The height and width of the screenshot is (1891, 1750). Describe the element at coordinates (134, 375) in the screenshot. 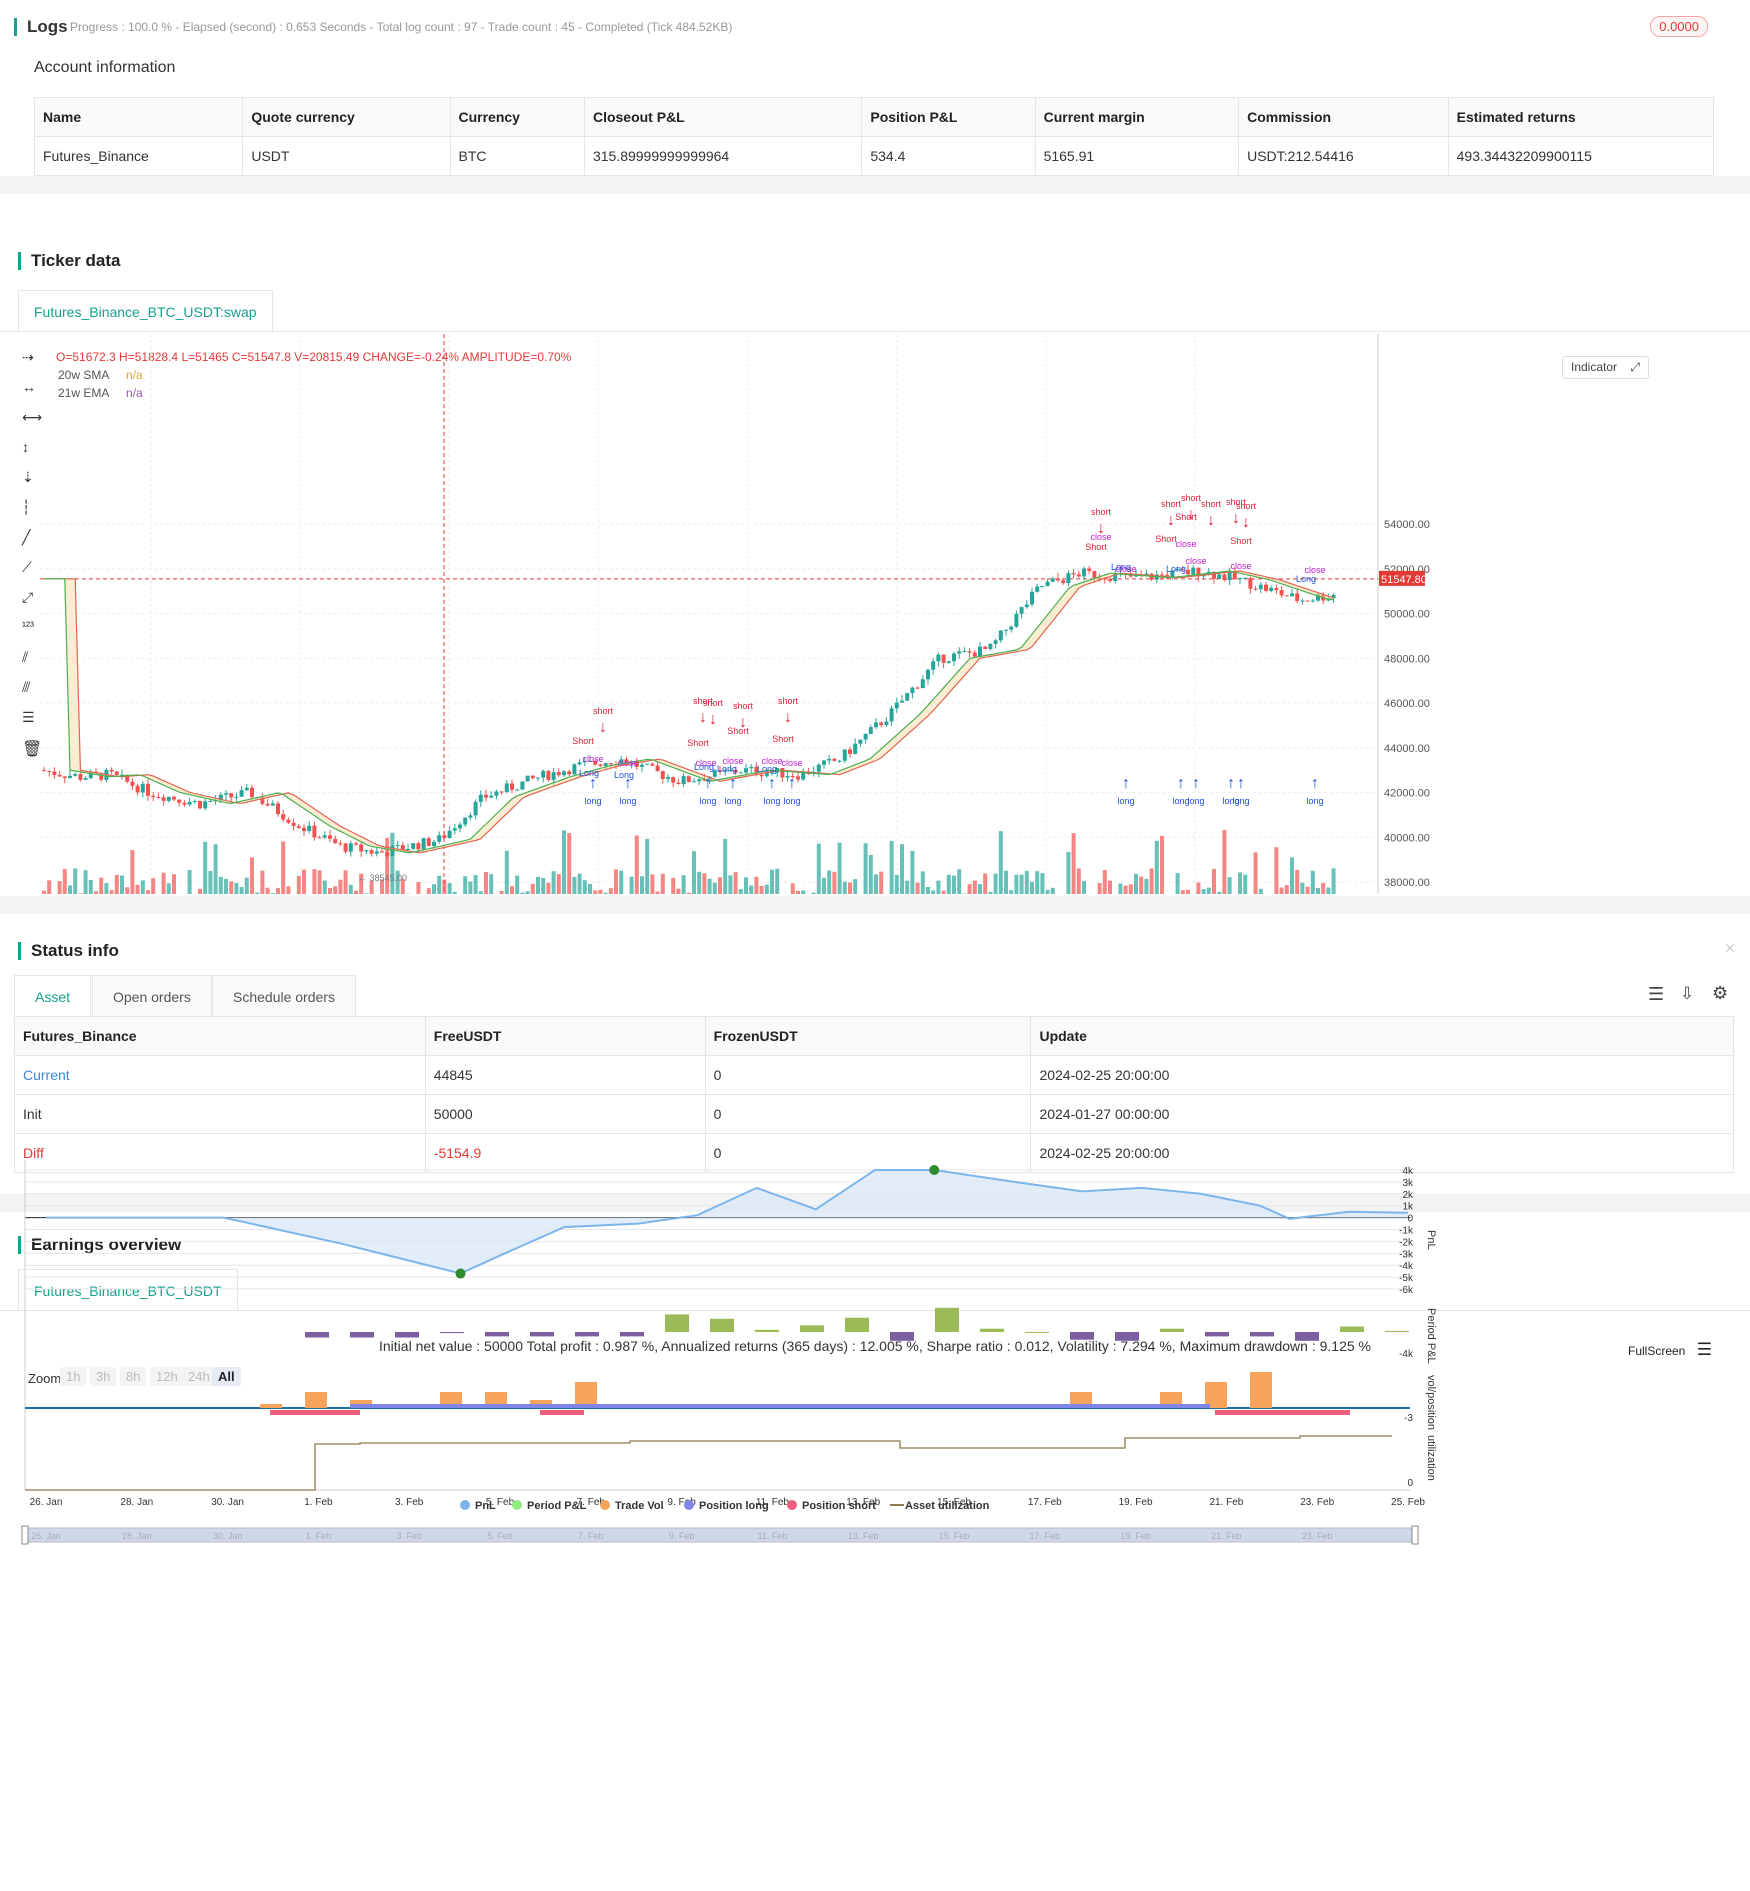

I see `sma-value: n/a` at that location.